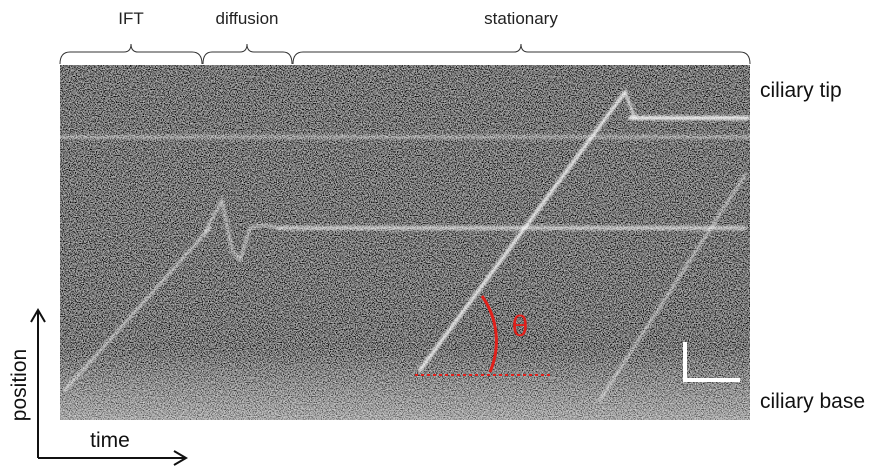 This screenshot has height=466, width=891. I want to click on side-label: ciliary base, so click(812, 401).